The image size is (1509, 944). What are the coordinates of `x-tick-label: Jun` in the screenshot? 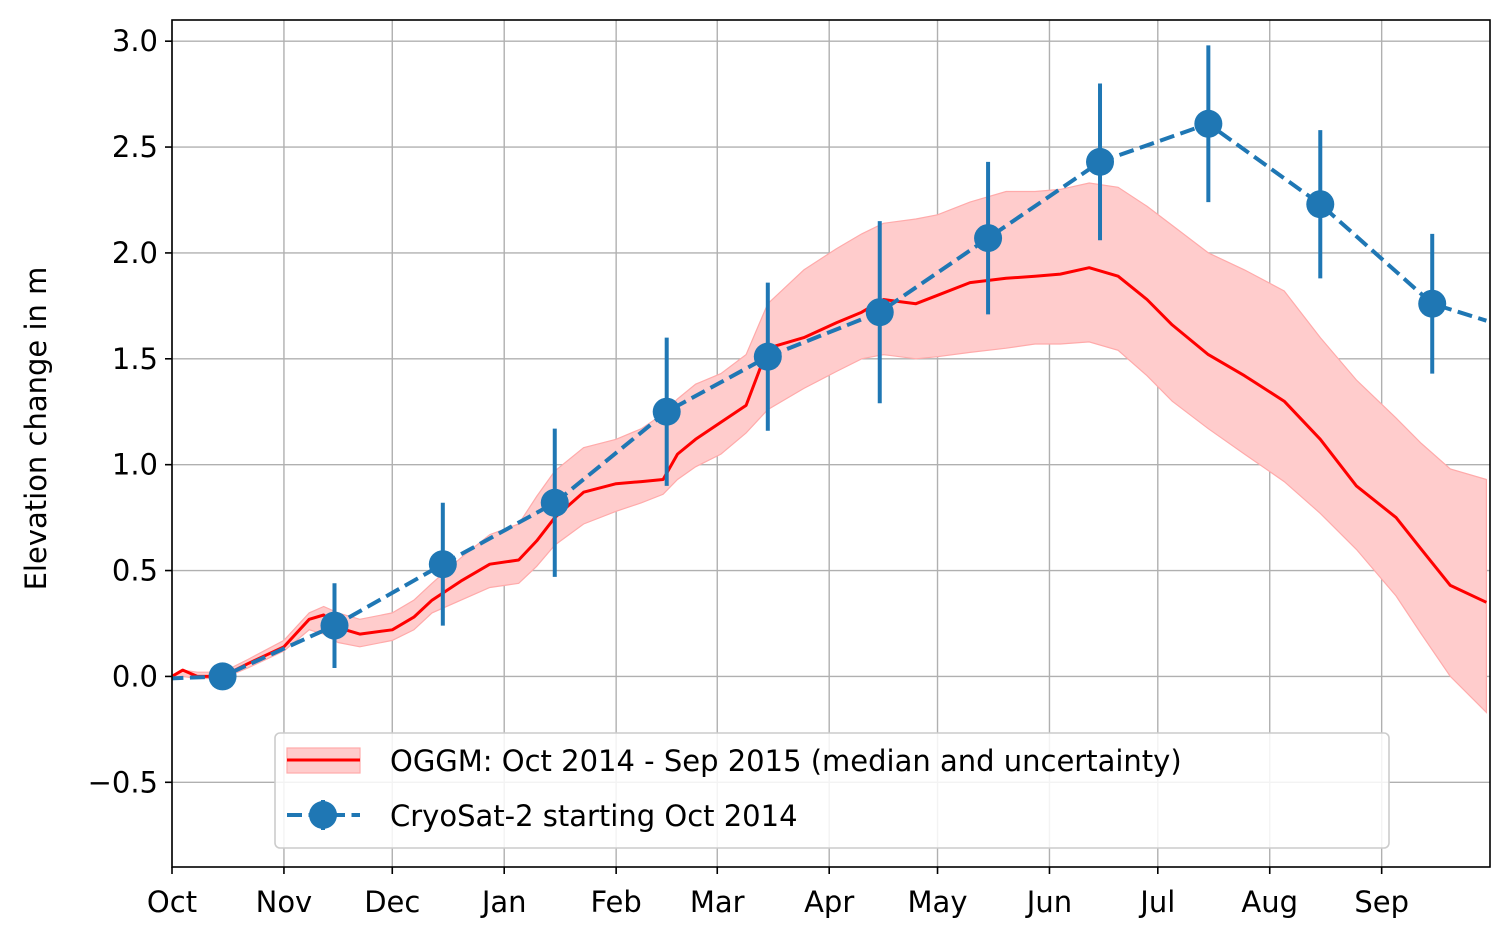 It's located at (1048, 902).